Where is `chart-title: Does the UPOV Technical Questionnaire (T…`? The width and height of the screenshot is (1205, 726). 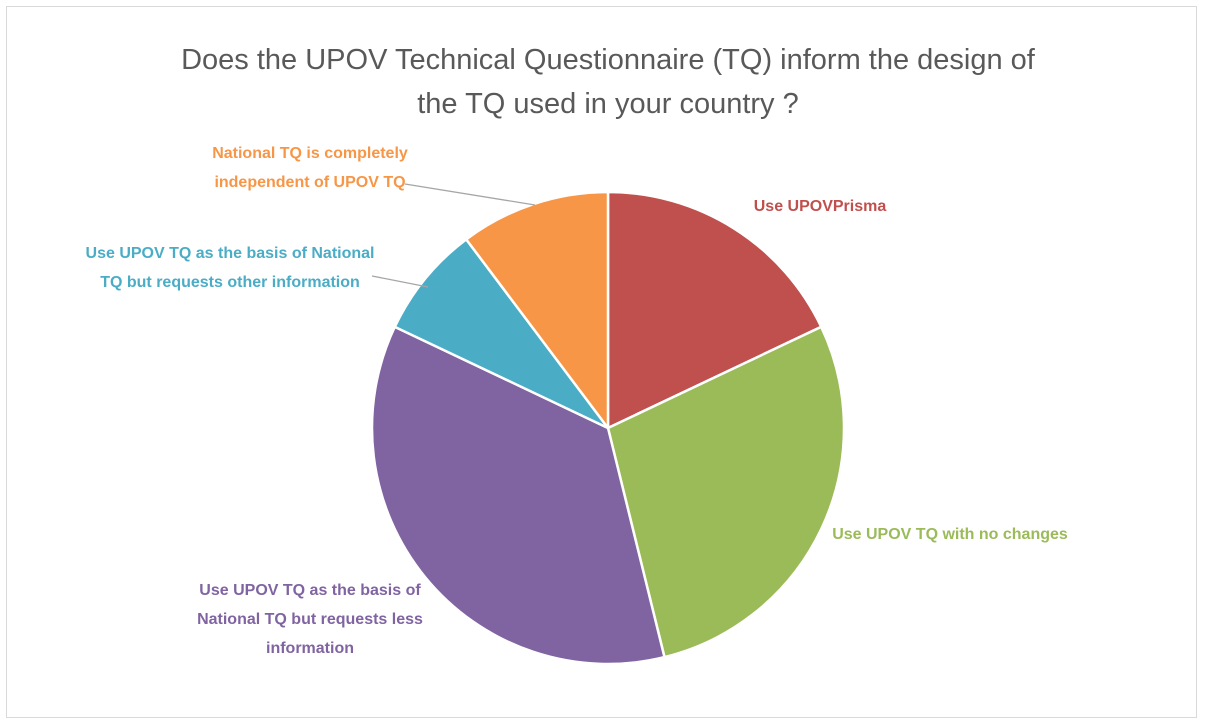
chart-title: Does the UPOV Technical Questionnaire (T… is located at coordinates (608, 82).